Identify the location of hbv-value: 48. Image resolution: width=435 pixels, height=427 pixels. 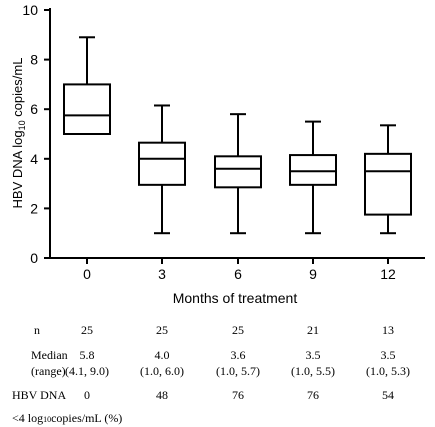
(162, 395).